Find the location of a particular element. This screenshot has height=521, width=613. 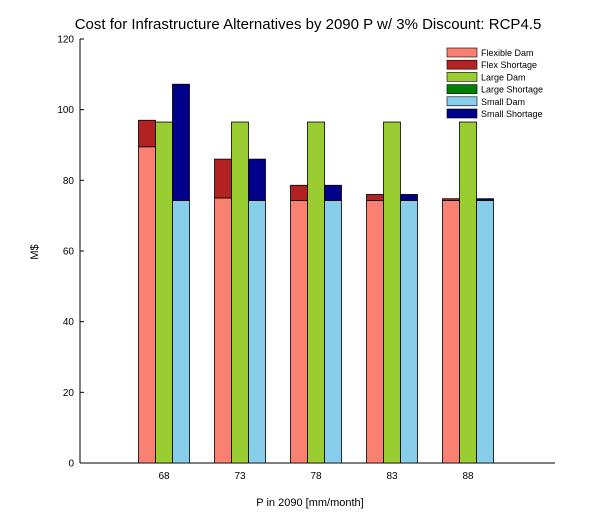

x-tick-label: 83 is located at coordinates (392, 476).